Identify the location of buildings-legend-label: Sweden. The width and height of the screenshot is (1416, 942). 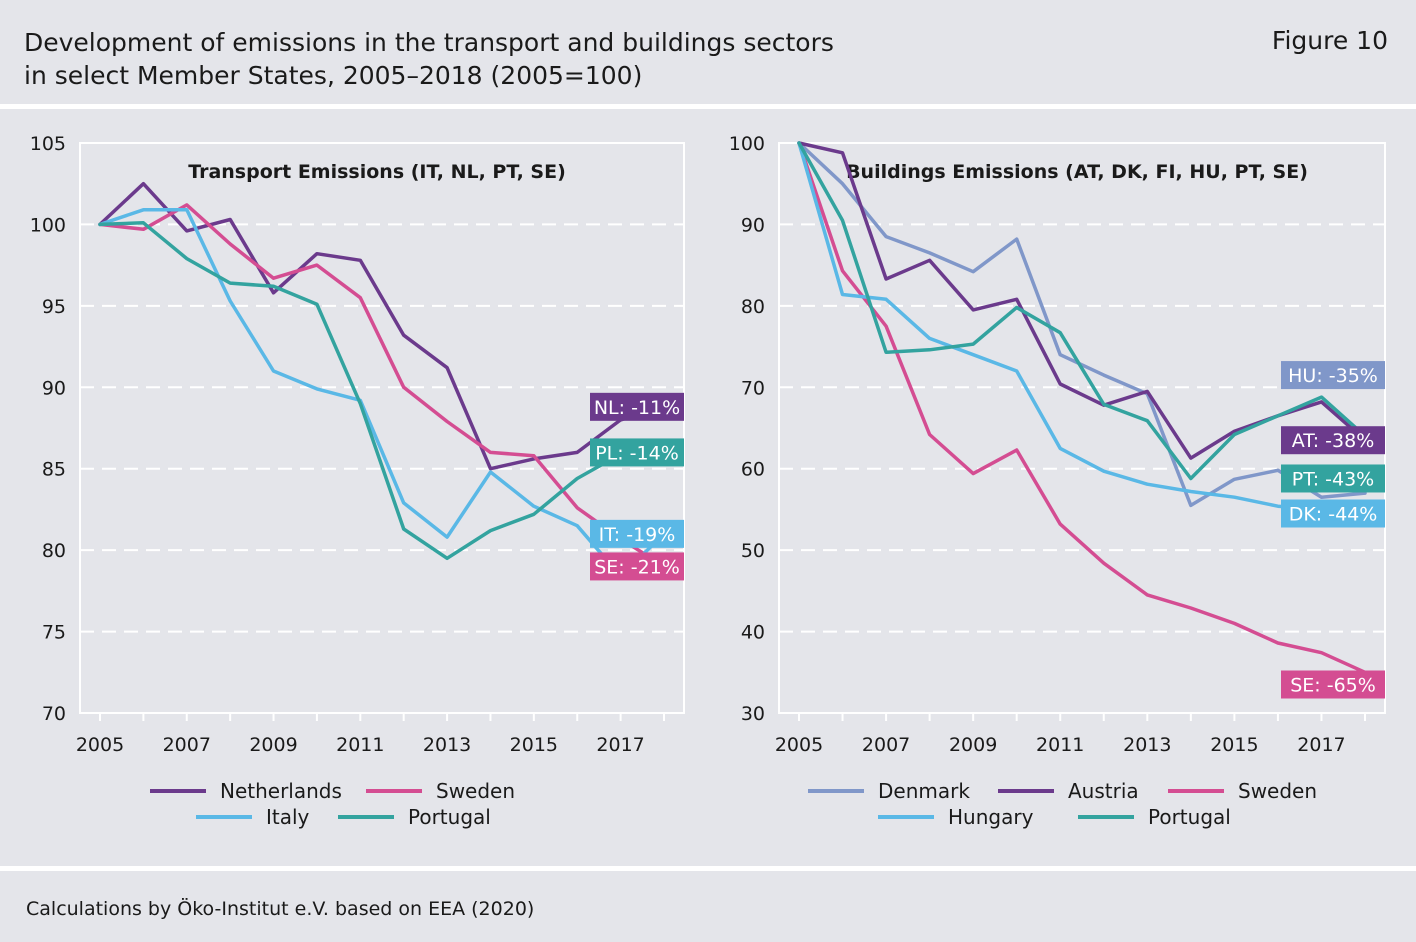
(1277, 791).